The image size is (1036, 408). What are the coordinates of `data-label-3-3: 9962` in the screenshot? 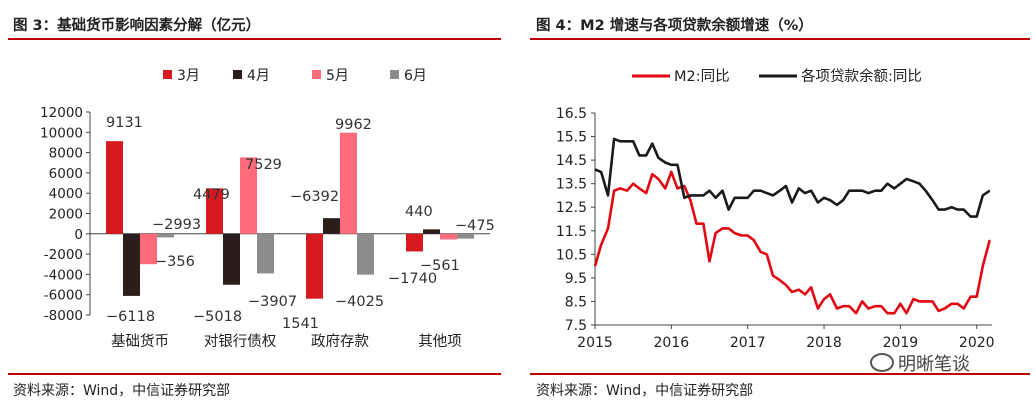 It's located at (353, 125).